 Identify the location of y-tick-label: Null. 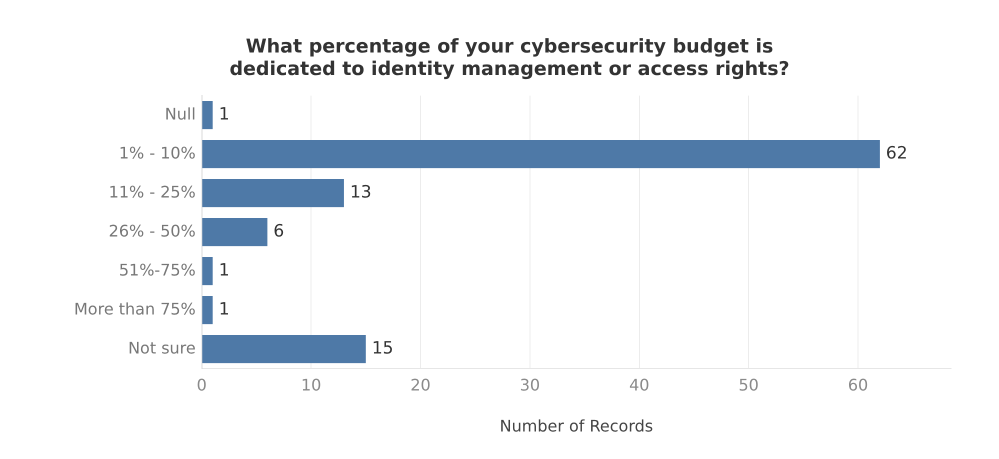
(180, 114).